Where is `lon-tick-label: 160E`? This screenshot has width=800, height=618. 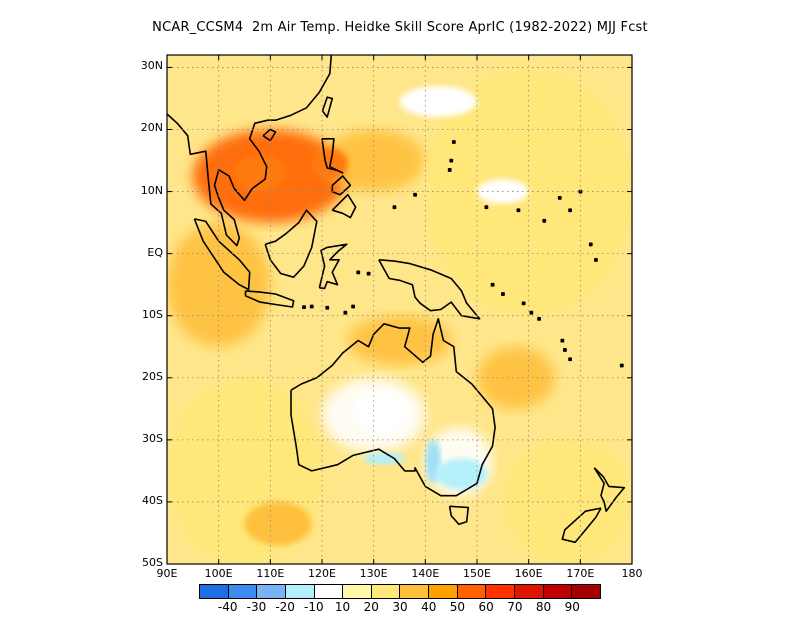
lon-tick-label: 160E is located at coordinates (528, 573).